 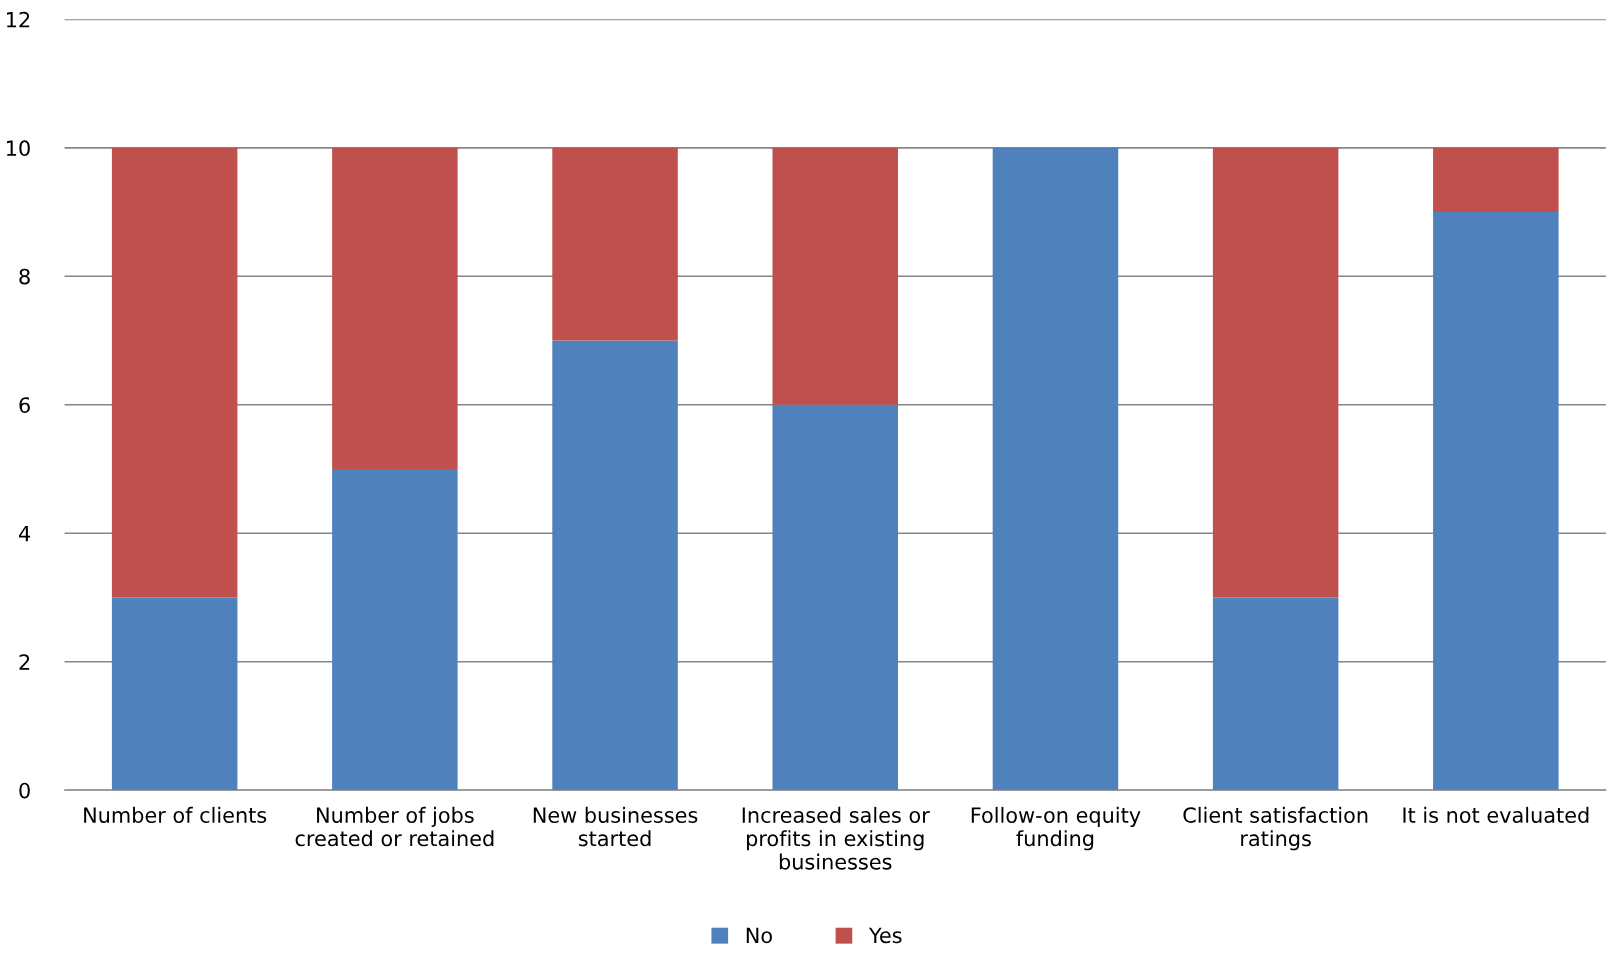 What do you see at coordinates (24, 405) in the screenshot?
I see `y-tick-label: 6` at bounding box center [24, 405].